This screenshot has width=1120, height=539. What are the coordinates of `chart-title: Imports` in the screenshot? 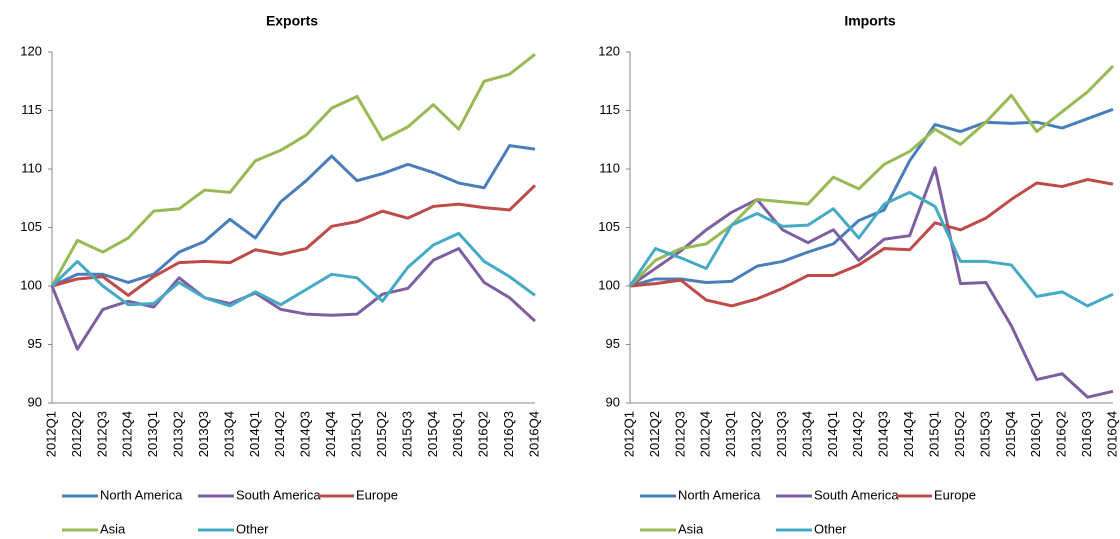 It's located at (870, 21).